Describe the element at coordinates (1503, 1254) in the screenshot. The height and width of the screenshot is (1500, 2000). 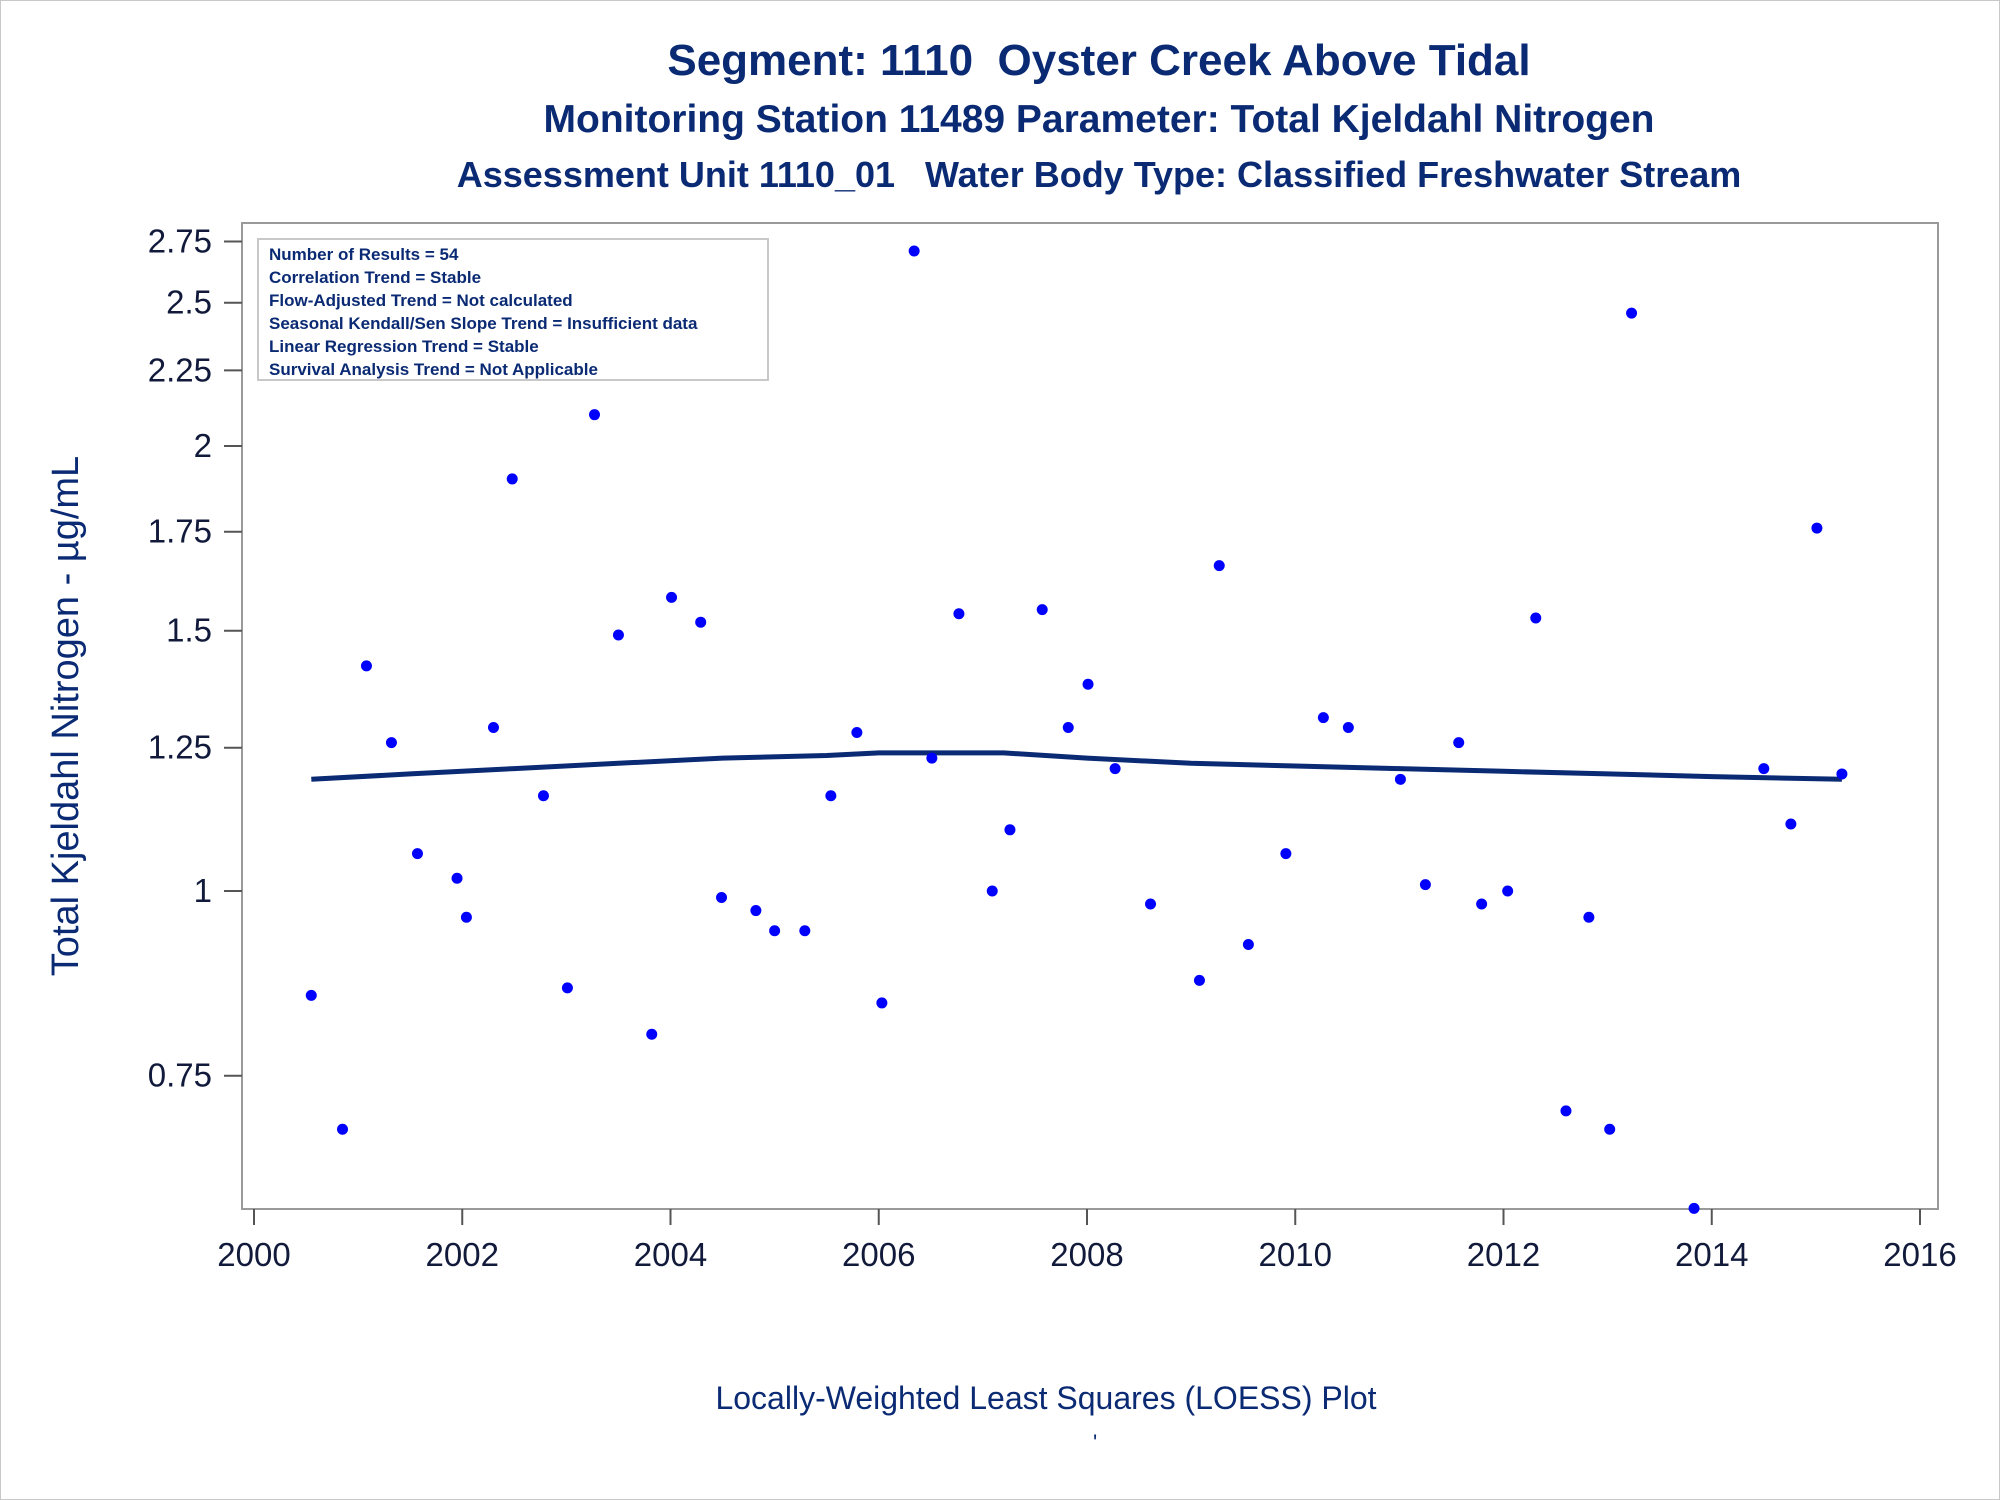
I see `x-tick-label: 2012` at that location.